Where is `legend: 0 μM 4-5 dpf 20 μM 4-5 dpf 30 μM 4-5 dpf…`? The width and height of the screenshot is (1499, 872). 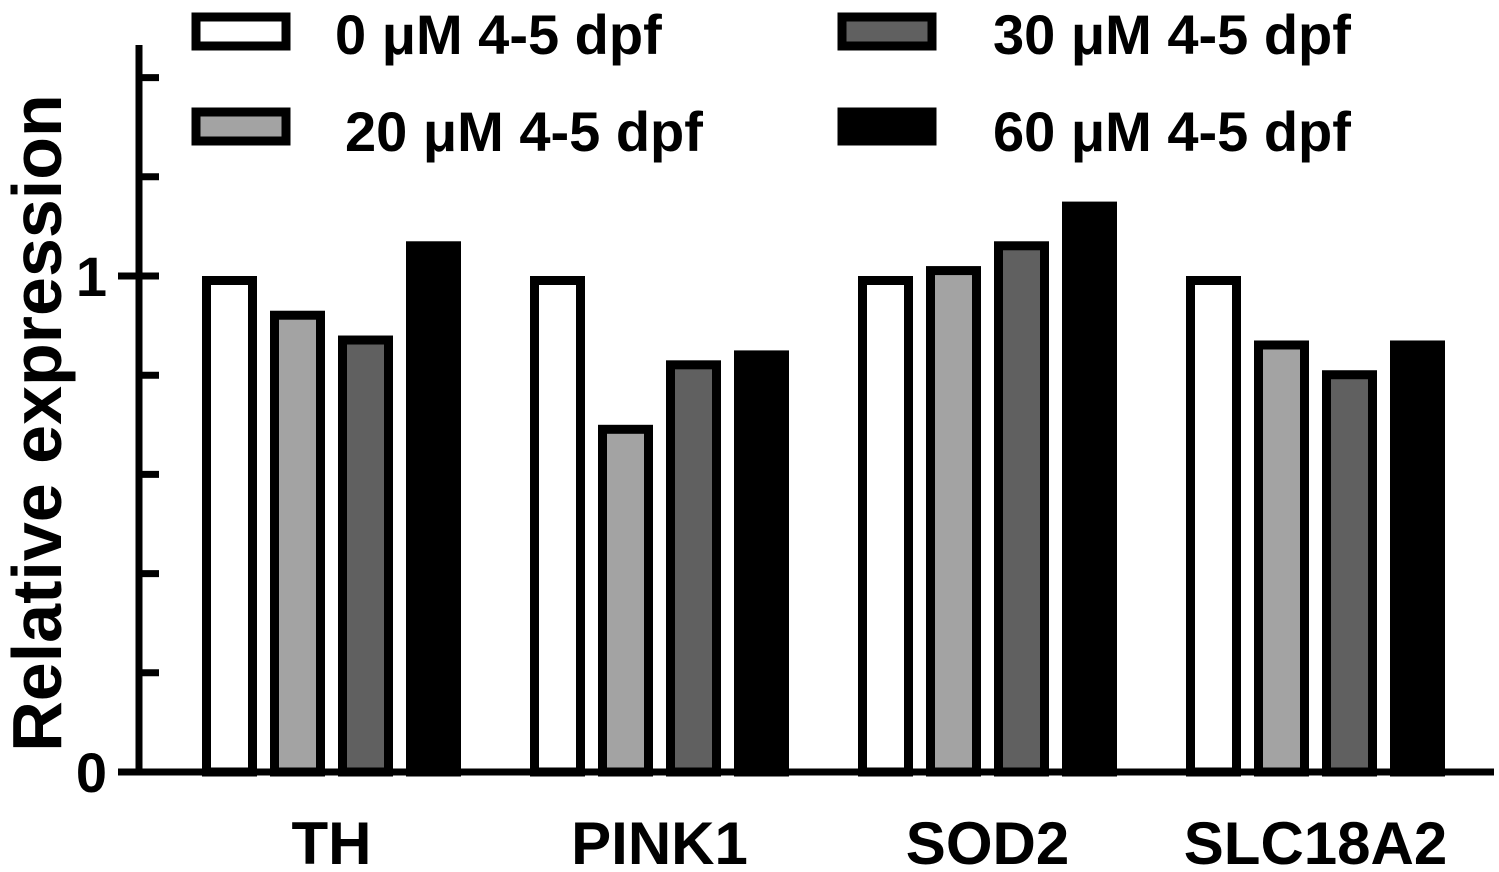
legend: 0 μM 4-5 dpf 20 μM 4-5 dpf 30 μM 4-5 dpf… is located at coordinates (771, 83).